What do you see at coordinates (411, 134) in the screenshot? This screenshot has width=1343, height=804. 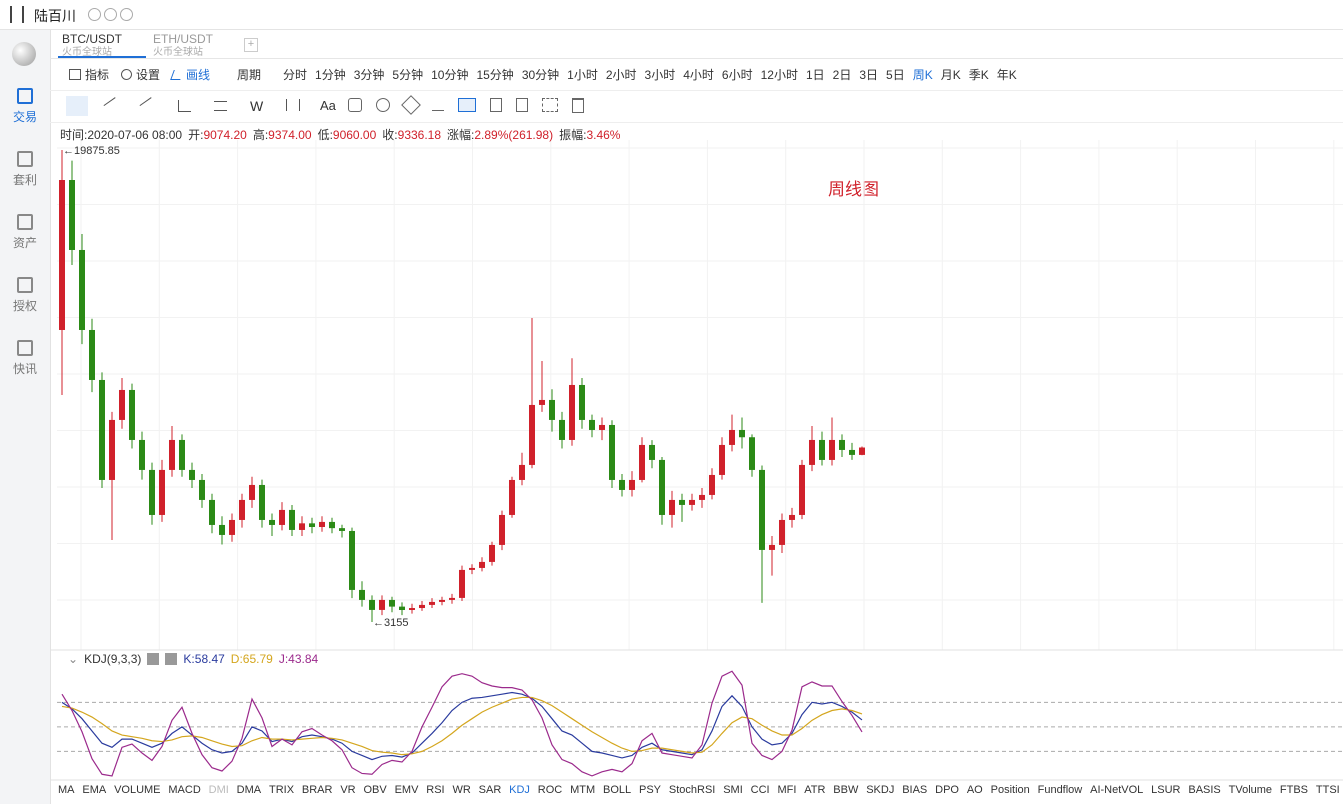 I see `info-item: 收:9336.18` at bounding box center [411, 134].